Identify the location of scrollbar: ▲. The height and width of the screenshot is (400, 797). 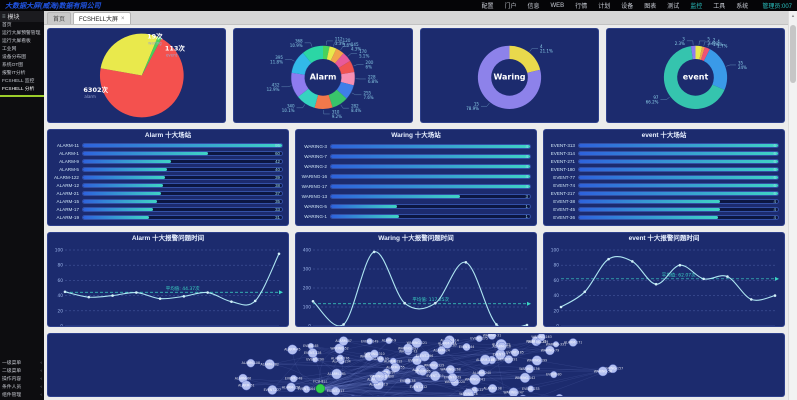
(792, 205).